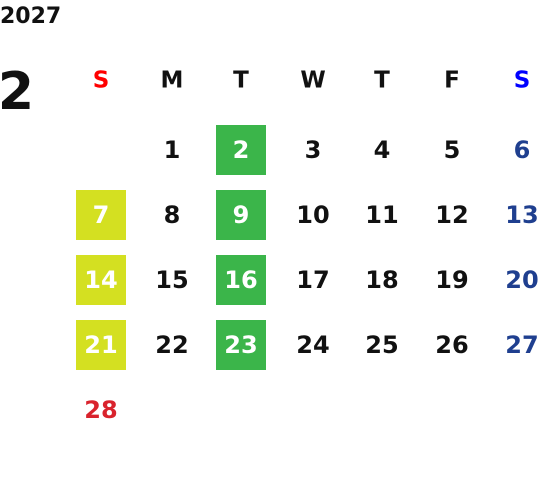 Image resolution: width=548 pixels, height=503 pixels. What do you see at coordinates (382, 150) in the screenshot?
I see `day-number: 4` at bounding box center [382, 150].